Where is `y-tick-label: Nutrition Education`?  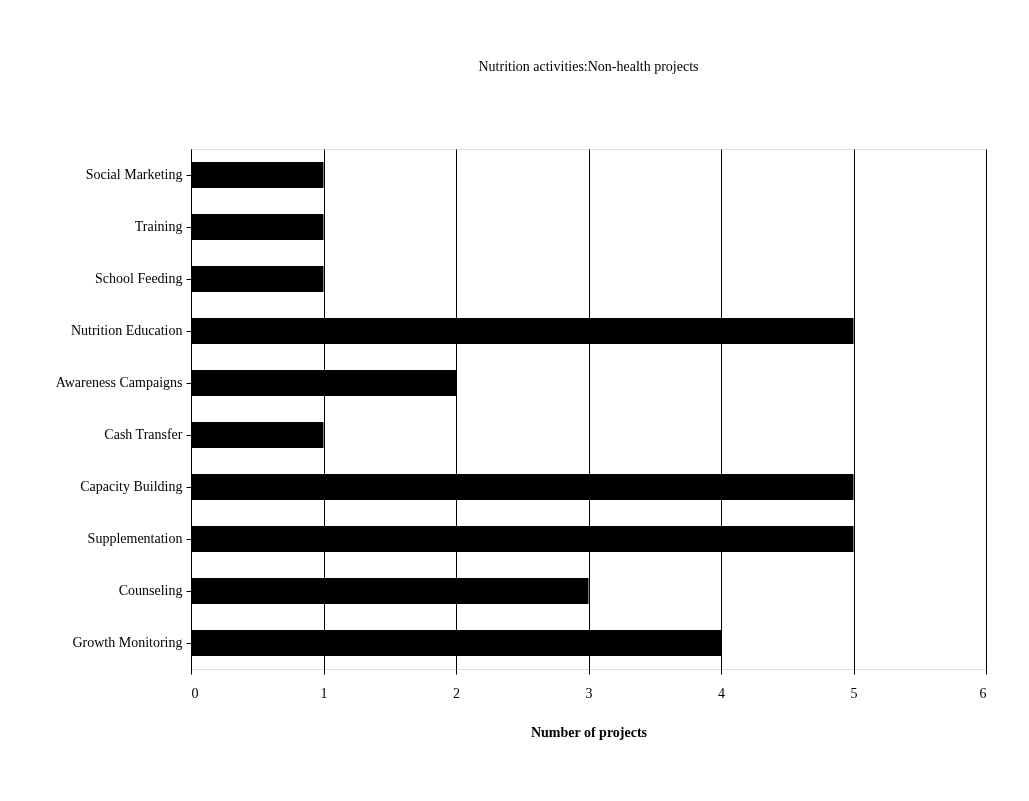 y-tick-label: Nutrition Education is located at coordinates (126, 330).